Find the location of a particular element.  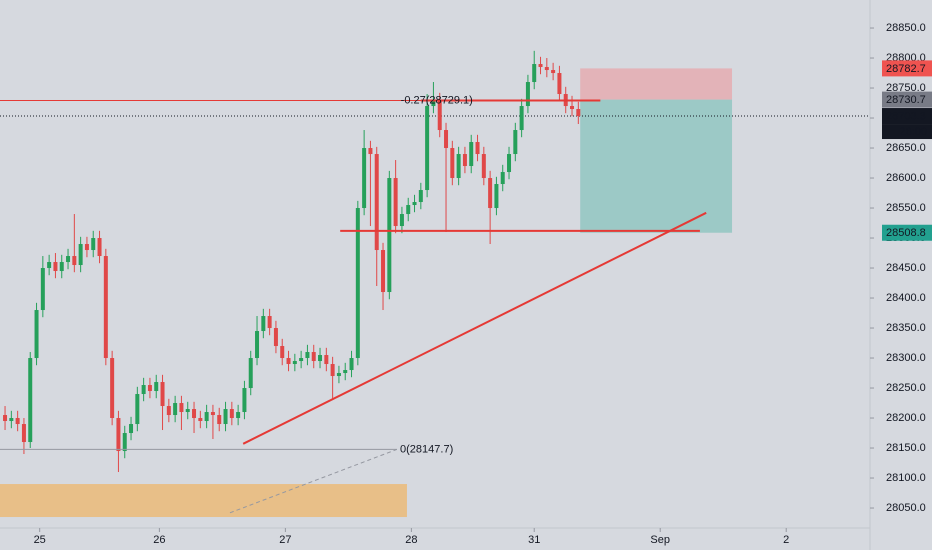

y-tick-label: 28200.0 is located at coordinates (906, 418).